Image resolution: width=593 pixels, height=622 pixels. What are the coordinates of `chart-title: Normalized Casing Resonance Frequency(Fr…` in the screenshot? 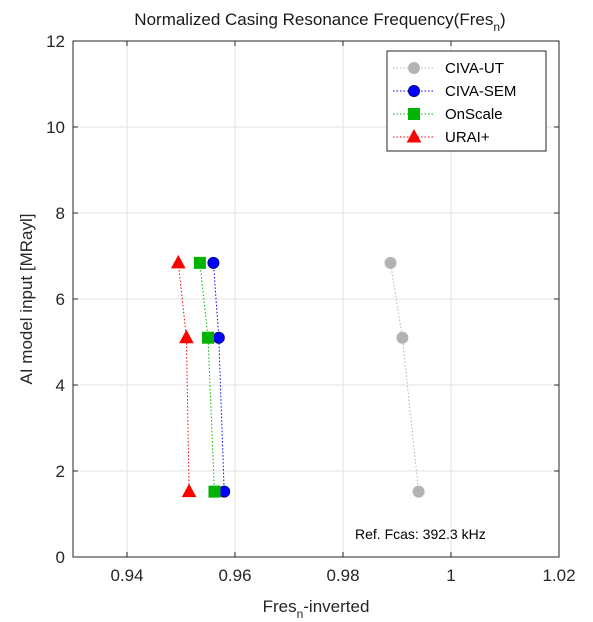 It's located at (319, 22).